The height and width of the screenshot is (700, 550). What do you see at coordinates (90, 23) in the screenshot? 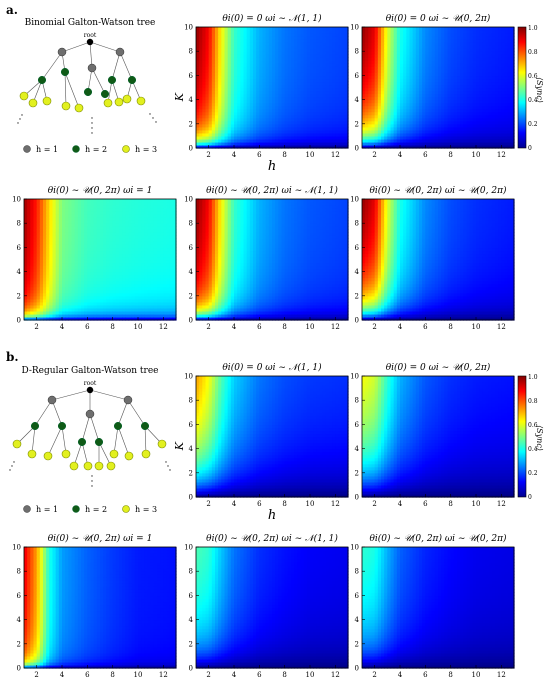
I see `tree-title: Binomial Galton-Watson tree` at bounding box center [90, 23].